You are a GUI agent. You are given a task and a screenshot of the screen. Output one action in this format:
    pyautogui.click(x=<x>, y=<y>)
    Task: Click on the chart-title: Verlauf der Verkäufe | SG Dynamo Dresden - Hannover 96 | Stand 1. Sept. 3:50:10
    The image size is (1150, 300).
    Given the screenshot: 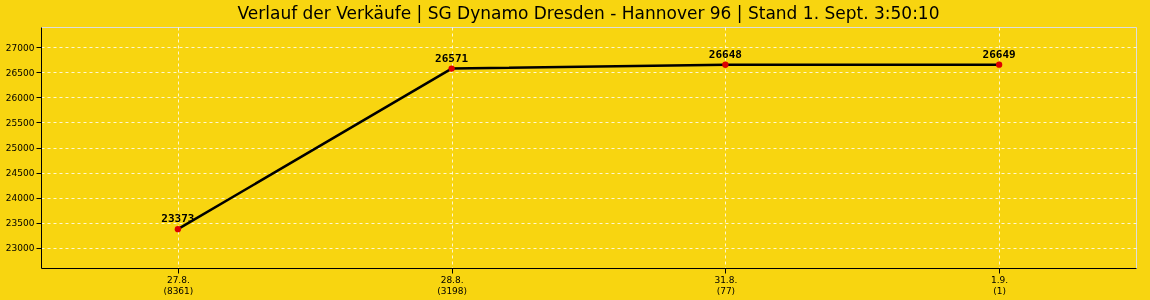 What is the action you would take?
    pyautogui.click(x=588, y=13)
    